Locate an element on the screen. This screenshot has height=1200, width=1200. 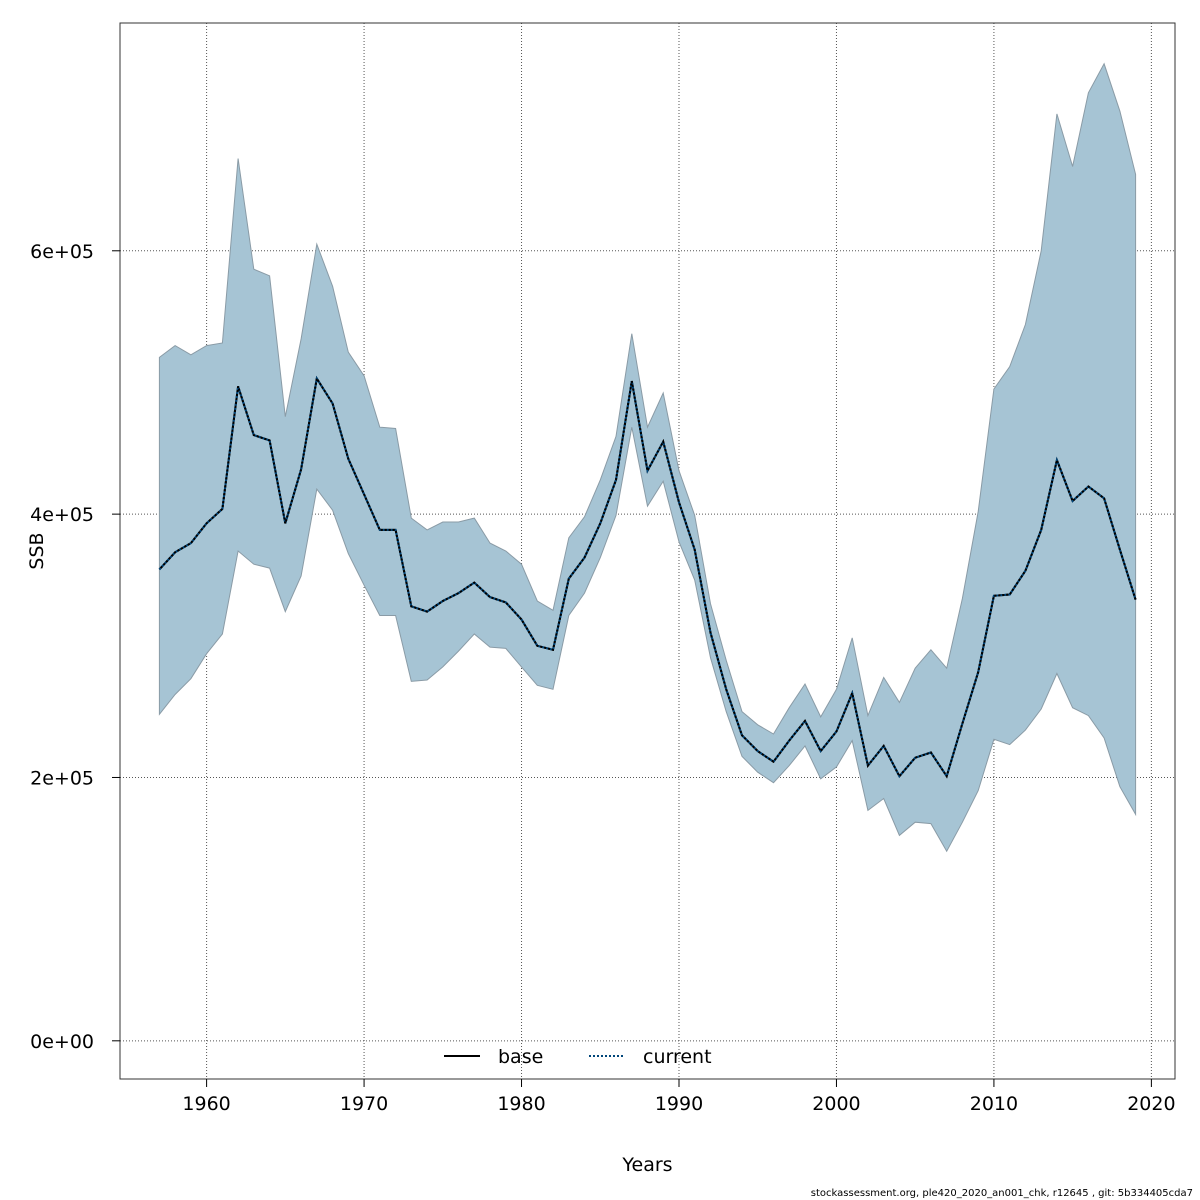
y-tick-label-0: 0e+00 is located at coordinates (62, 1042).